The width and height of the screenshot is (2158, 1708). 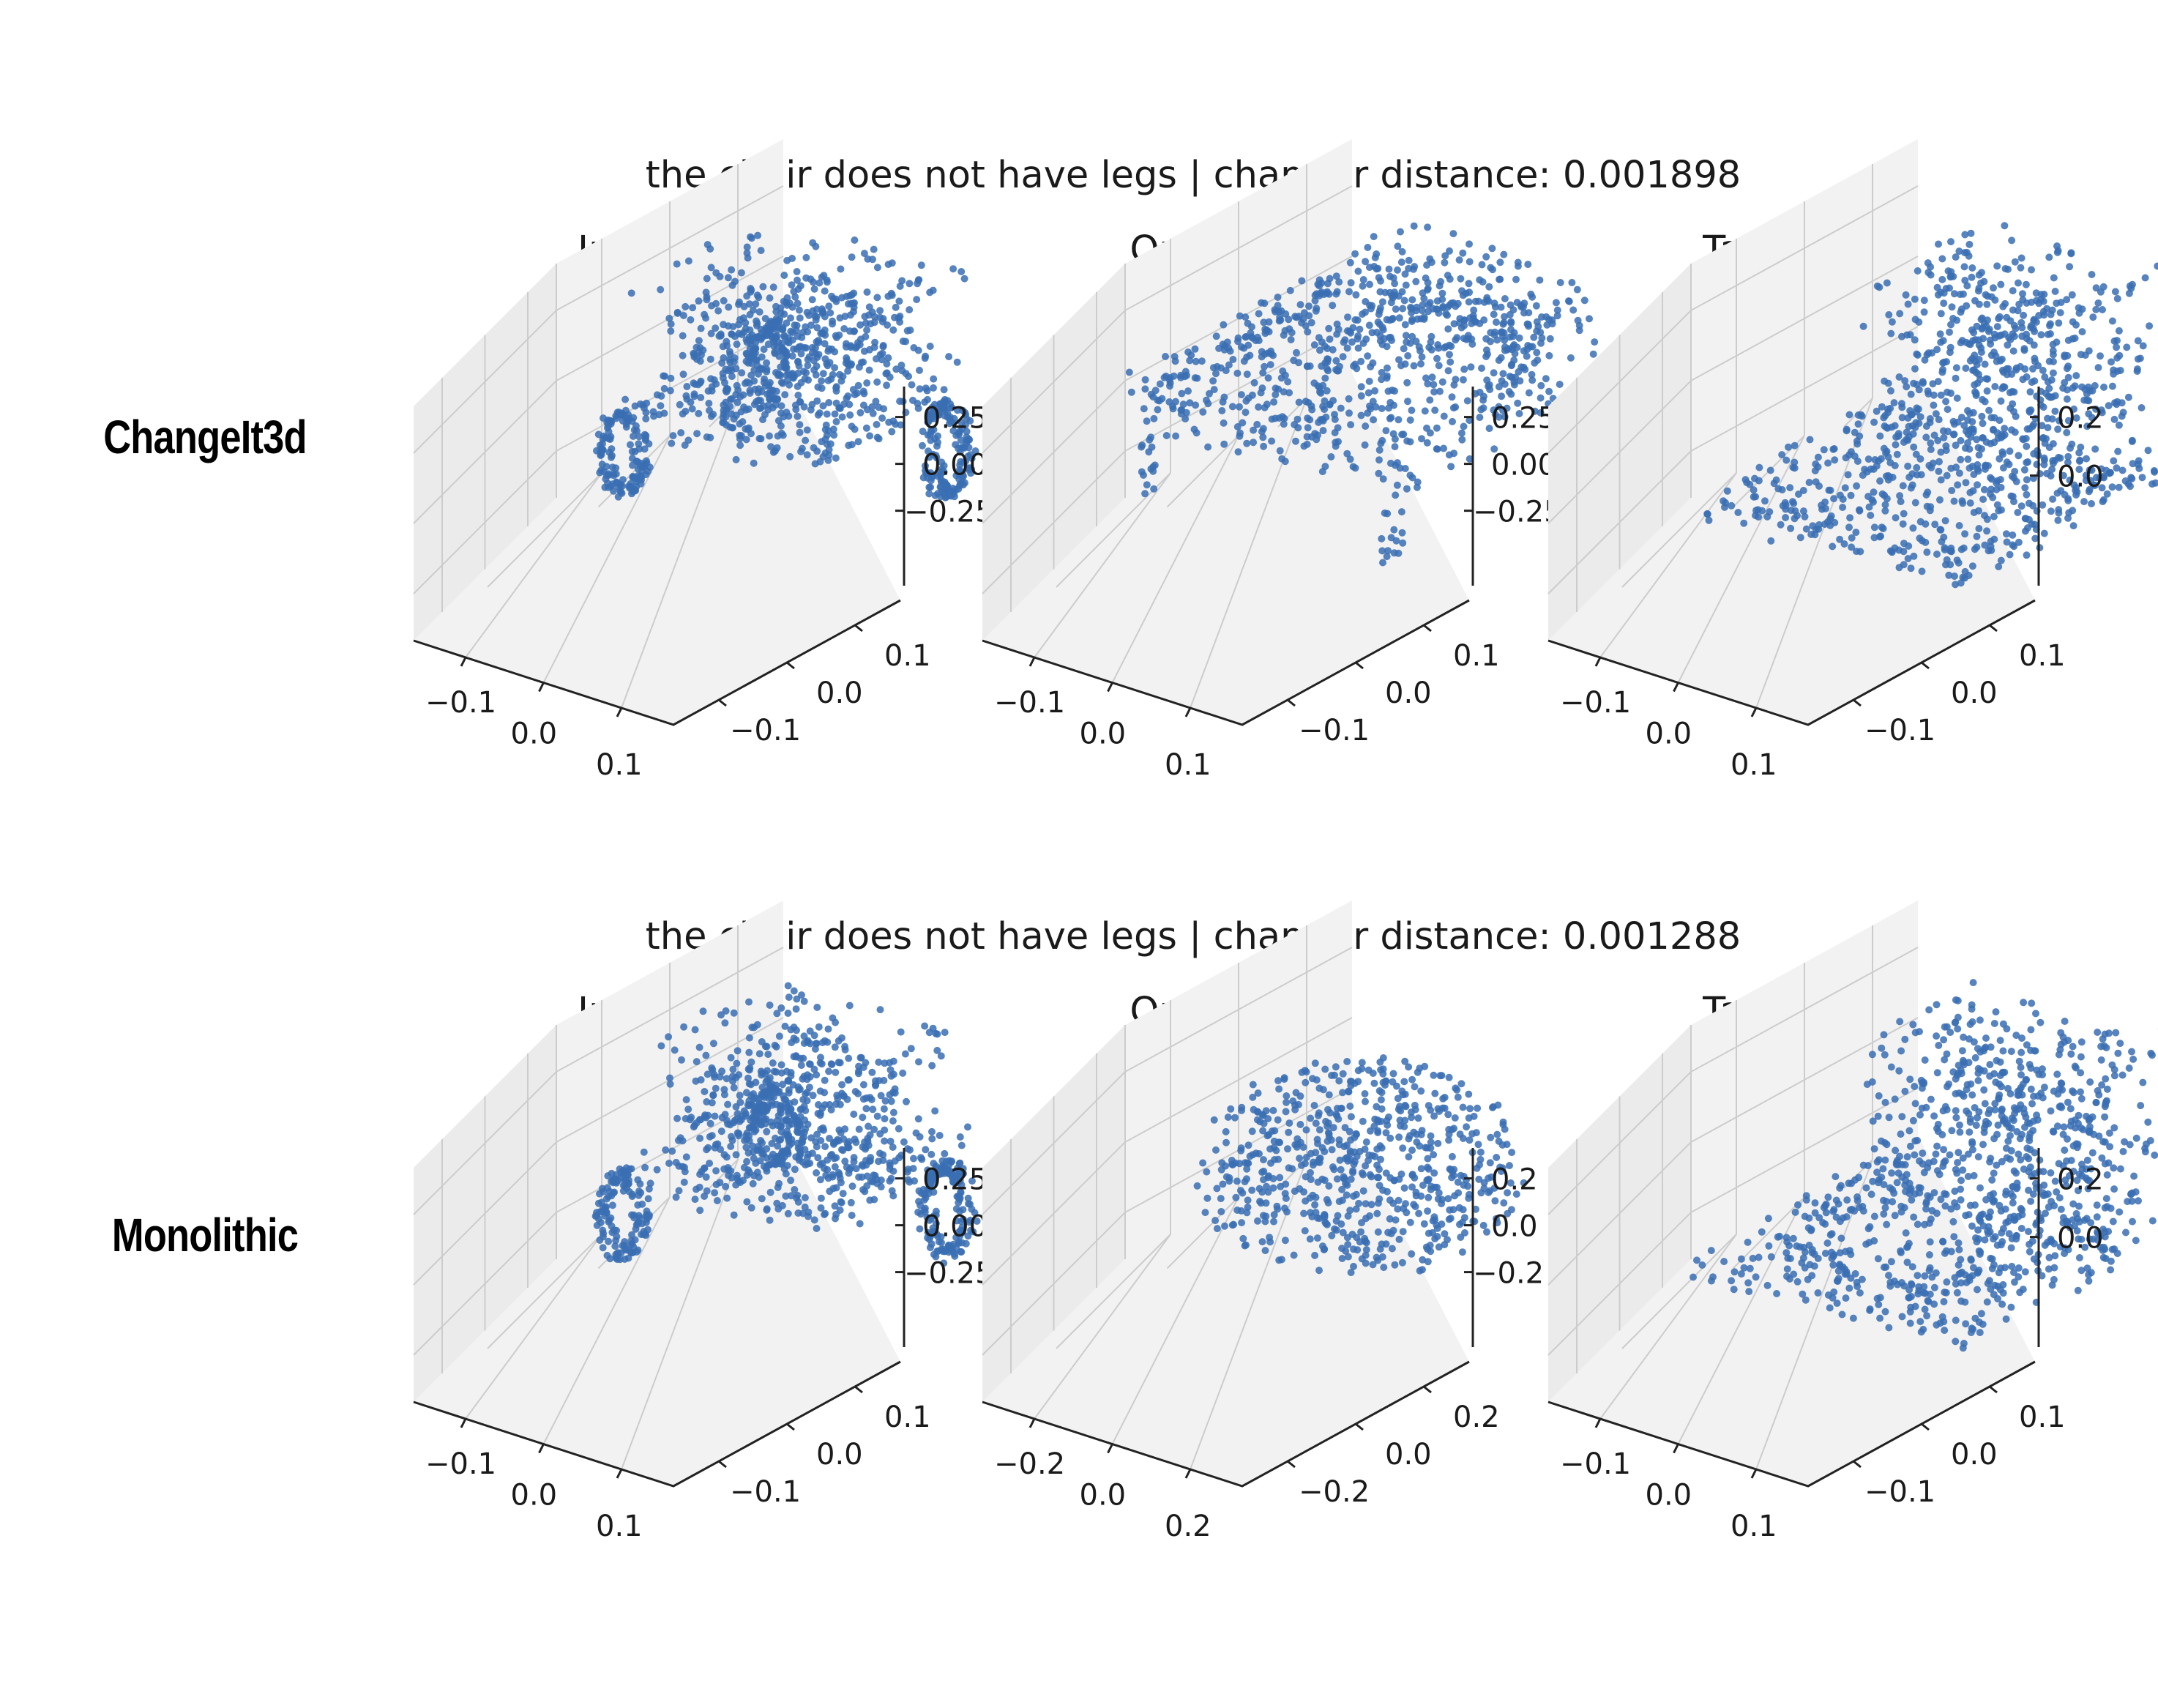 What do you see at coordinates (1032, 662) in the screenshot?
I see `x-tick` at bounding box center [1032, 662].